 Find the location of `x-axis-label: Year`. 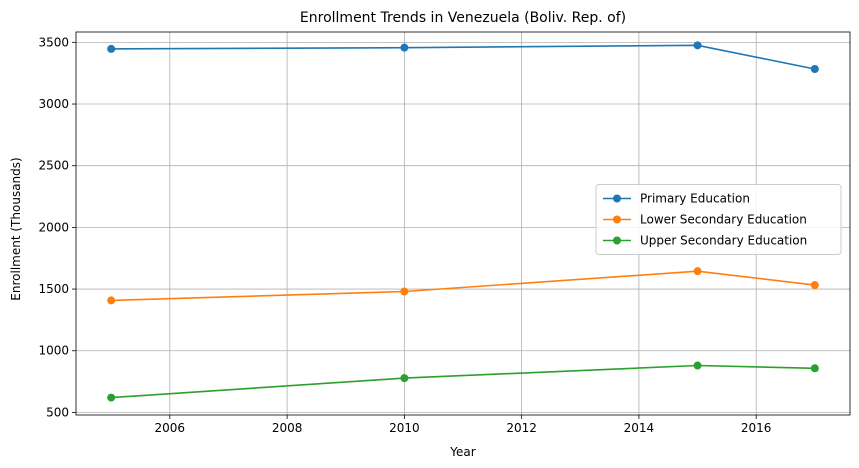

x-axis-label: Year is located at coordinates (462, 452).